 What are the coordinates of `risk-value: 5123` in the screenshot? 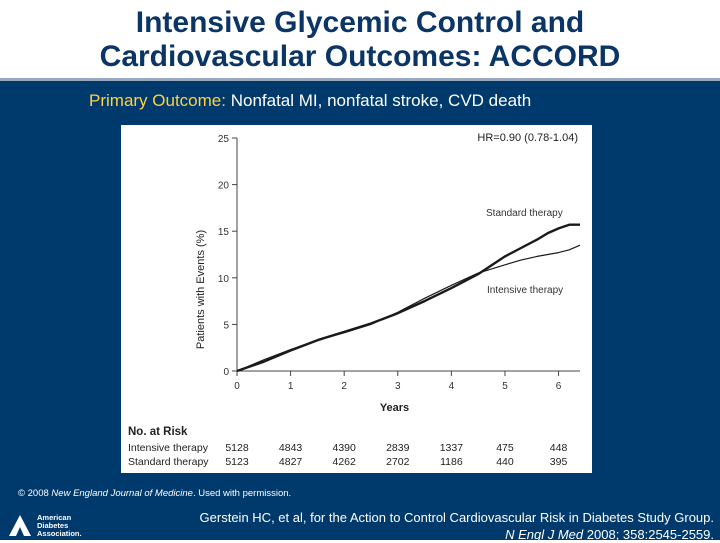 It's located at (237, 462).